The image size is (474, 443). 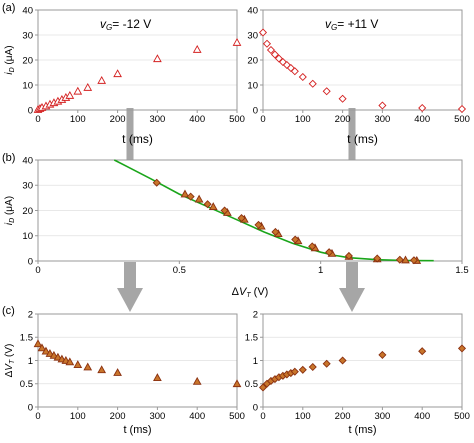 I want to click on a_right-ytick-label-0: 0, so click(x=255, y=110).